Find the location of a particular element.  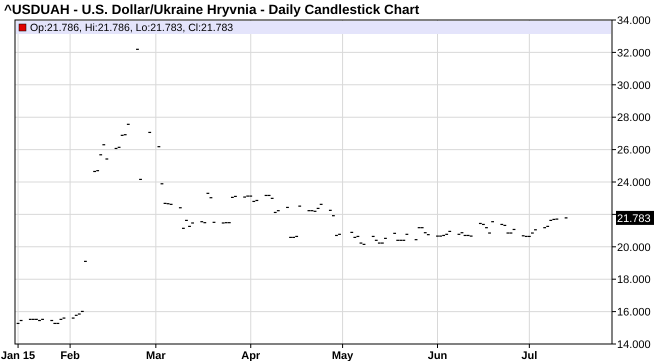

x-tick-label: Jun is located at coordinates (438, 355).